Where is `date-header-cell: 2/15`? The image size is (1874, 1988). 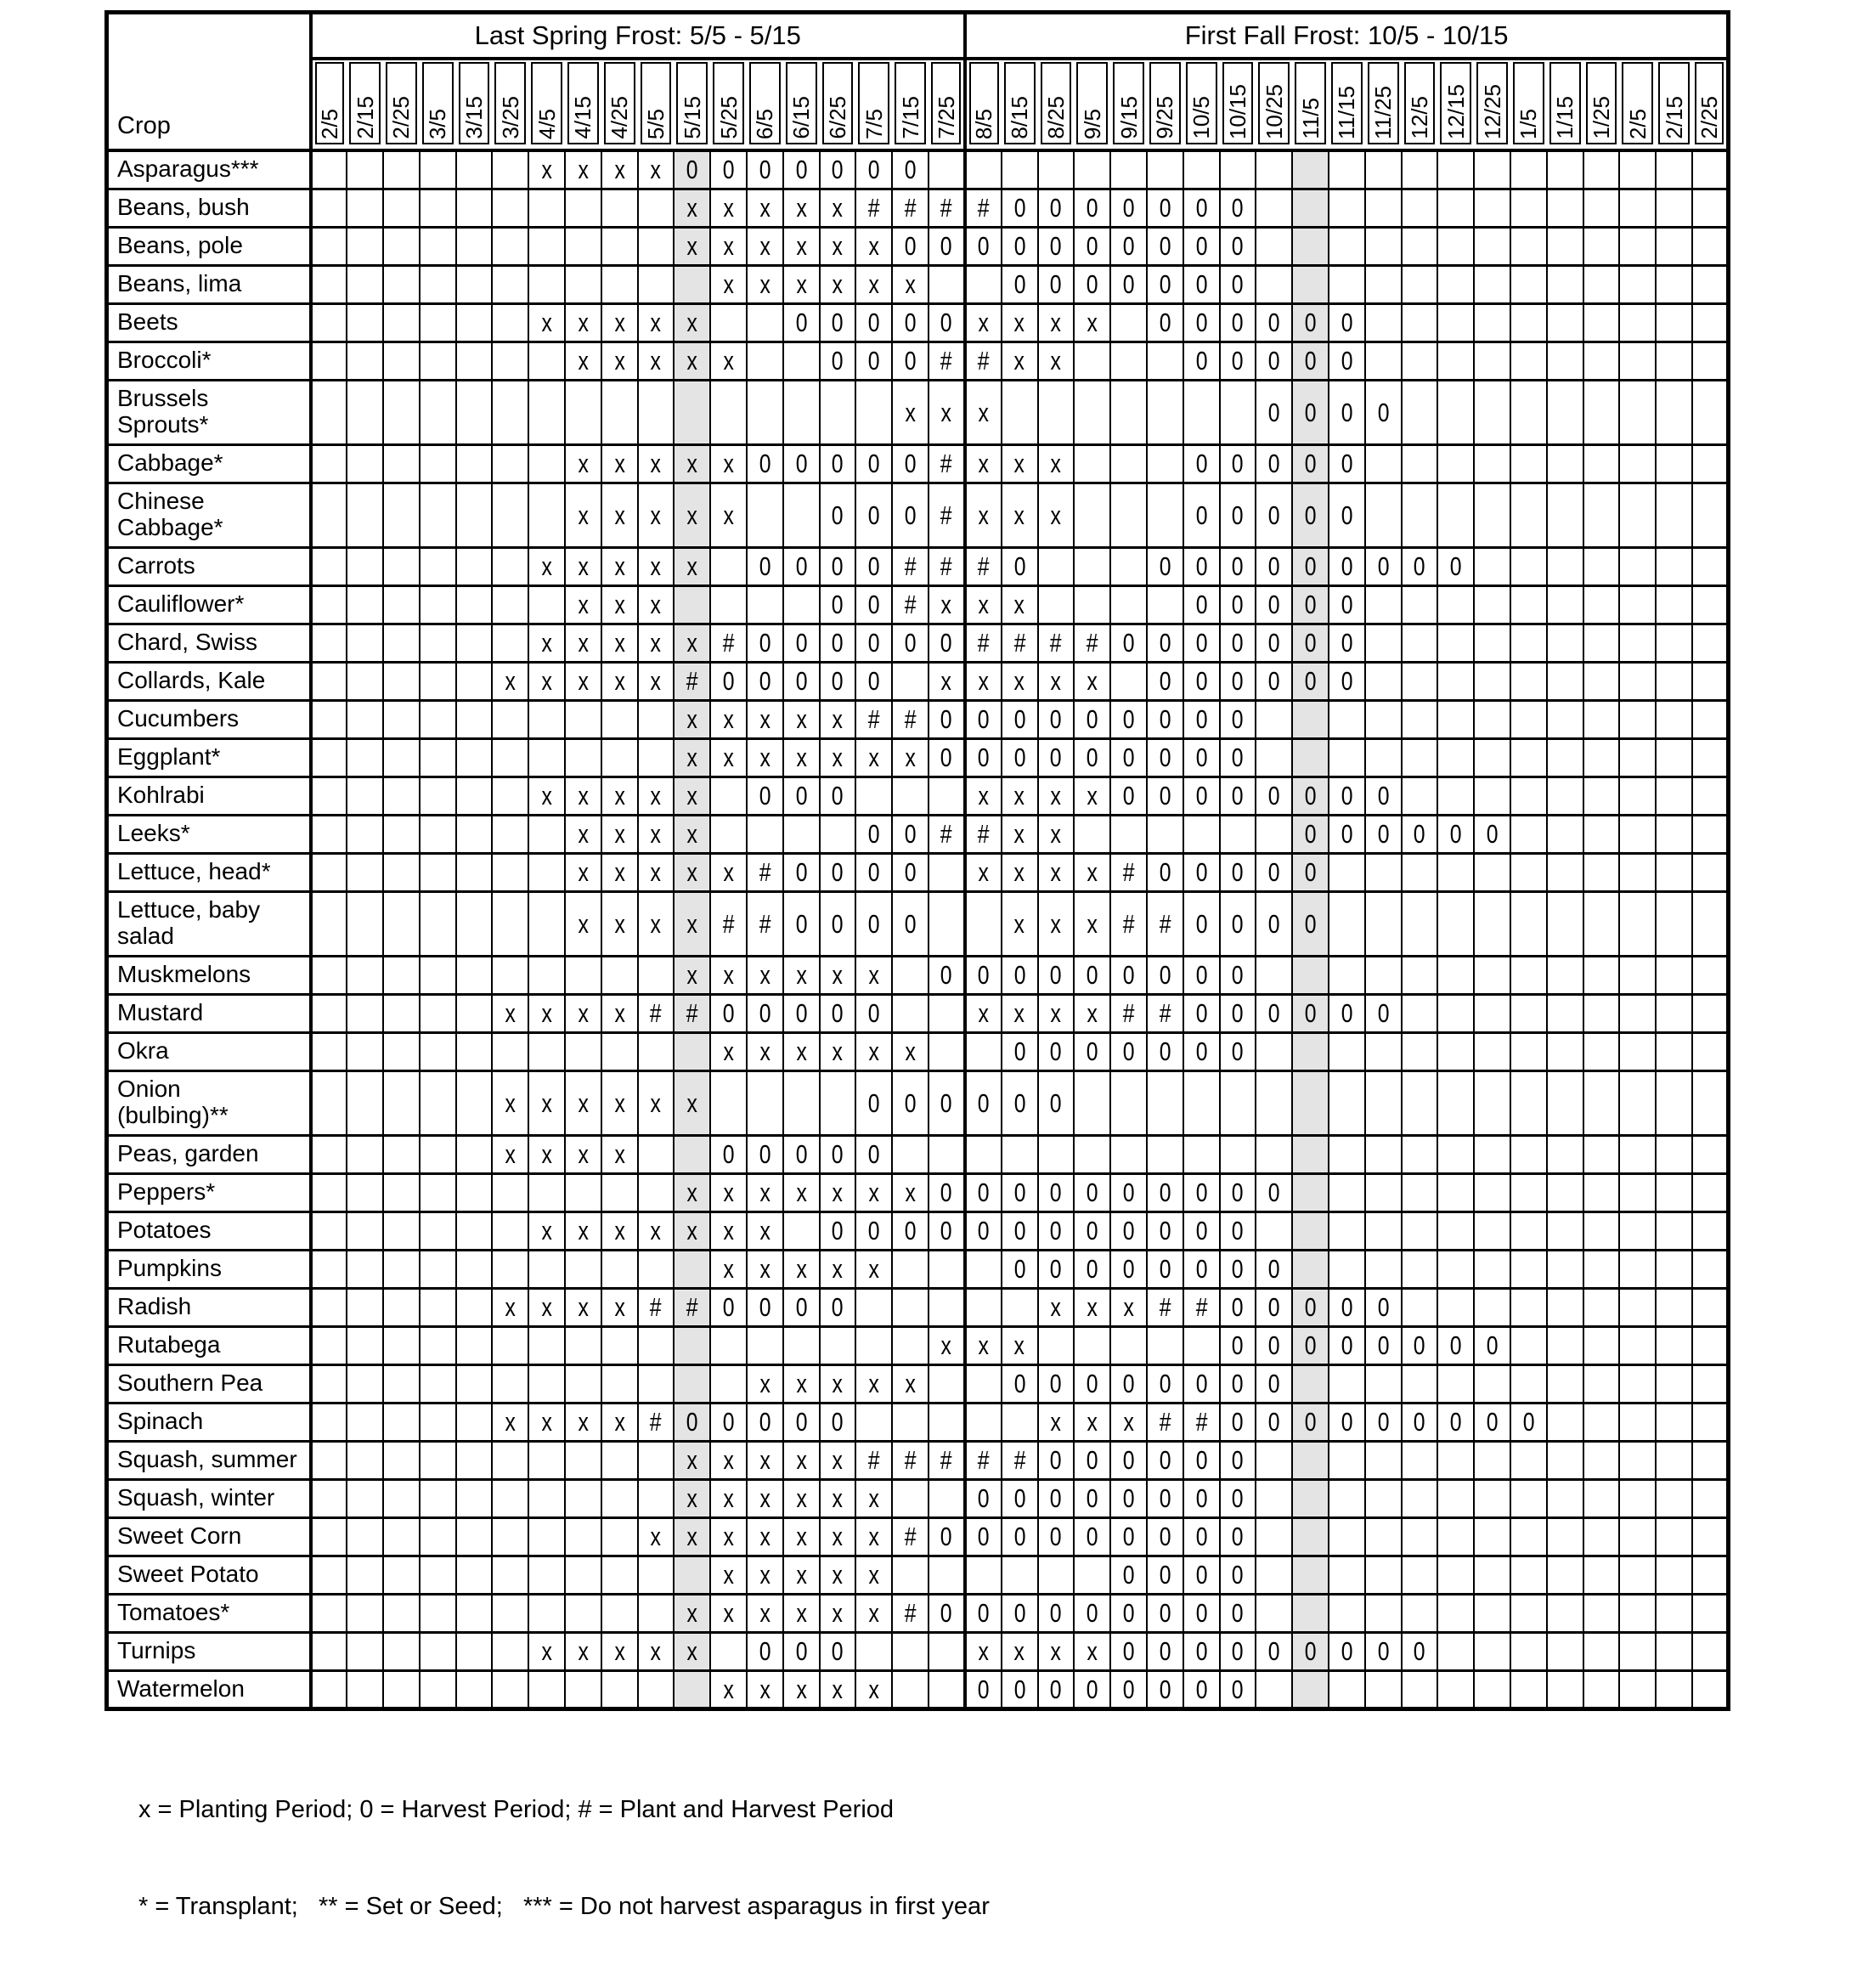 date-header-cell: 2/15 is located at coordinates (365, 105).